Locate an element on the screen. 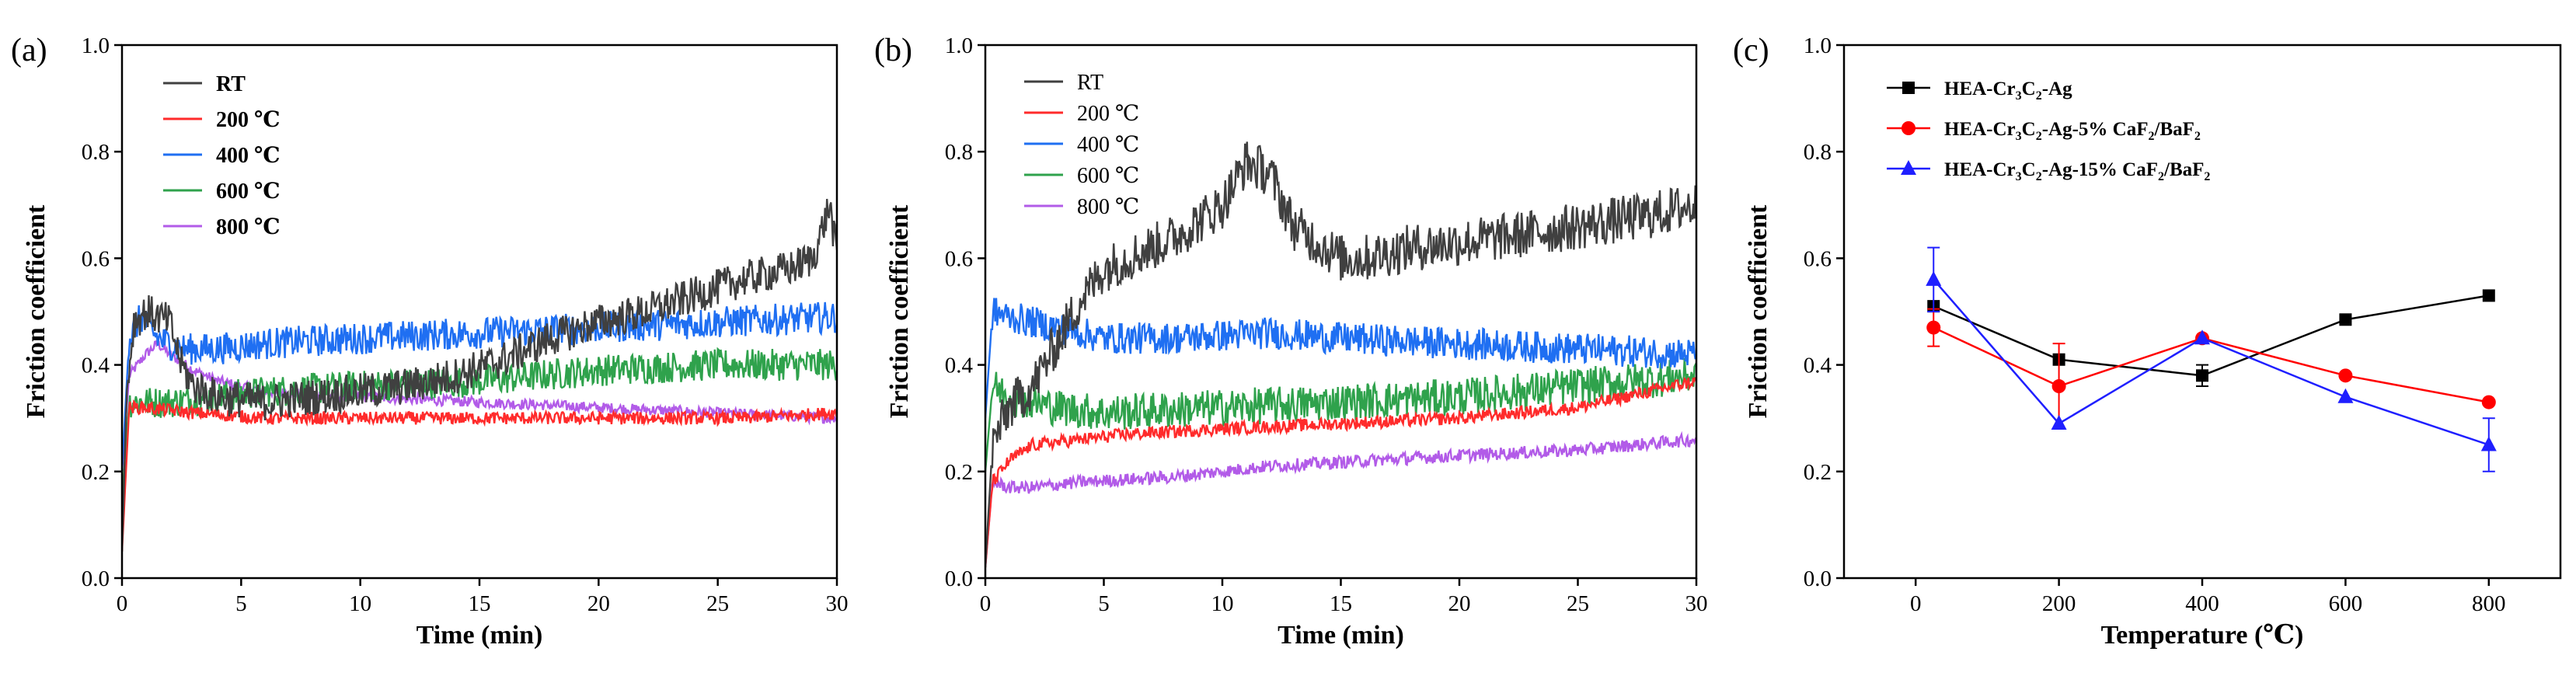  x-tick-label: 200 is located at coordinates (2059, 603).